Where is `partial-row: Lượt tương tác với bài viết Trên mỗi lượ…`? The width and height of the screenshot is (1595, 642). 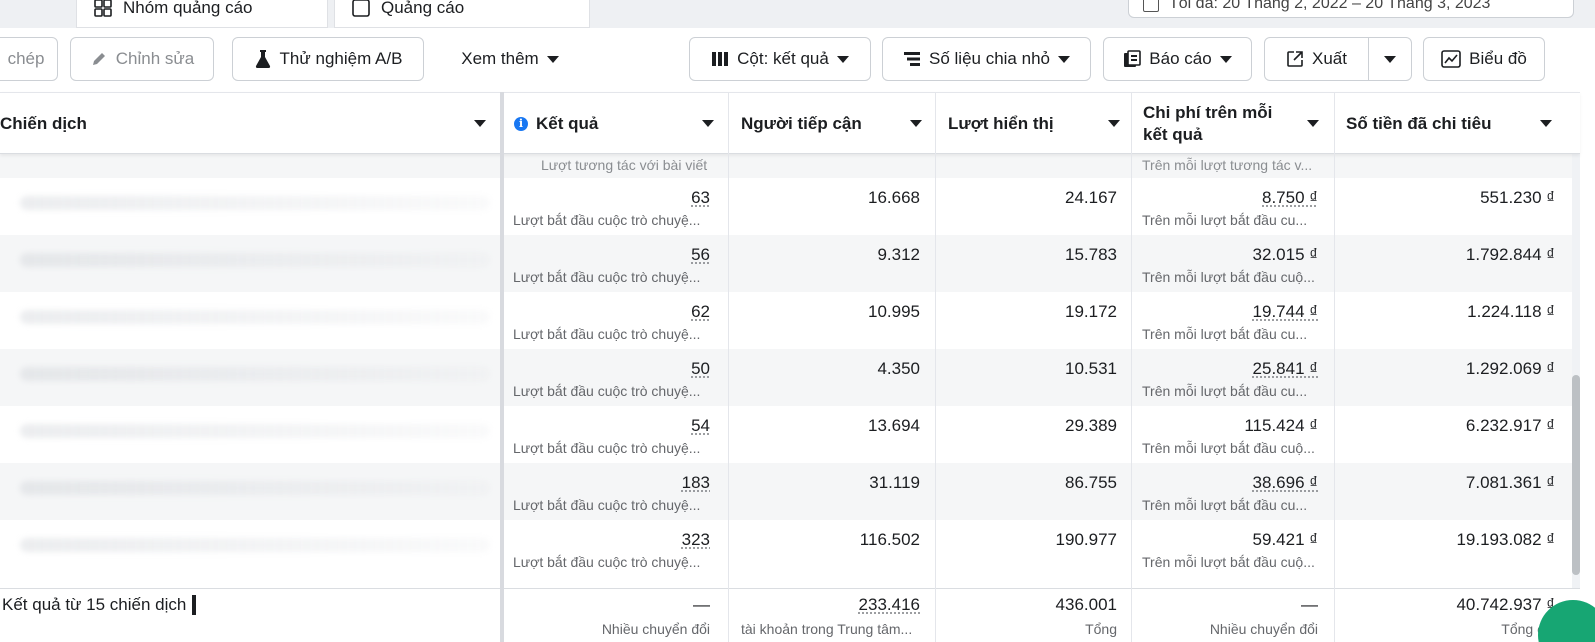 partial-row: Lượt tương tác với bài viết Trên mỗi lượ… is located at coordinates (790, 166).